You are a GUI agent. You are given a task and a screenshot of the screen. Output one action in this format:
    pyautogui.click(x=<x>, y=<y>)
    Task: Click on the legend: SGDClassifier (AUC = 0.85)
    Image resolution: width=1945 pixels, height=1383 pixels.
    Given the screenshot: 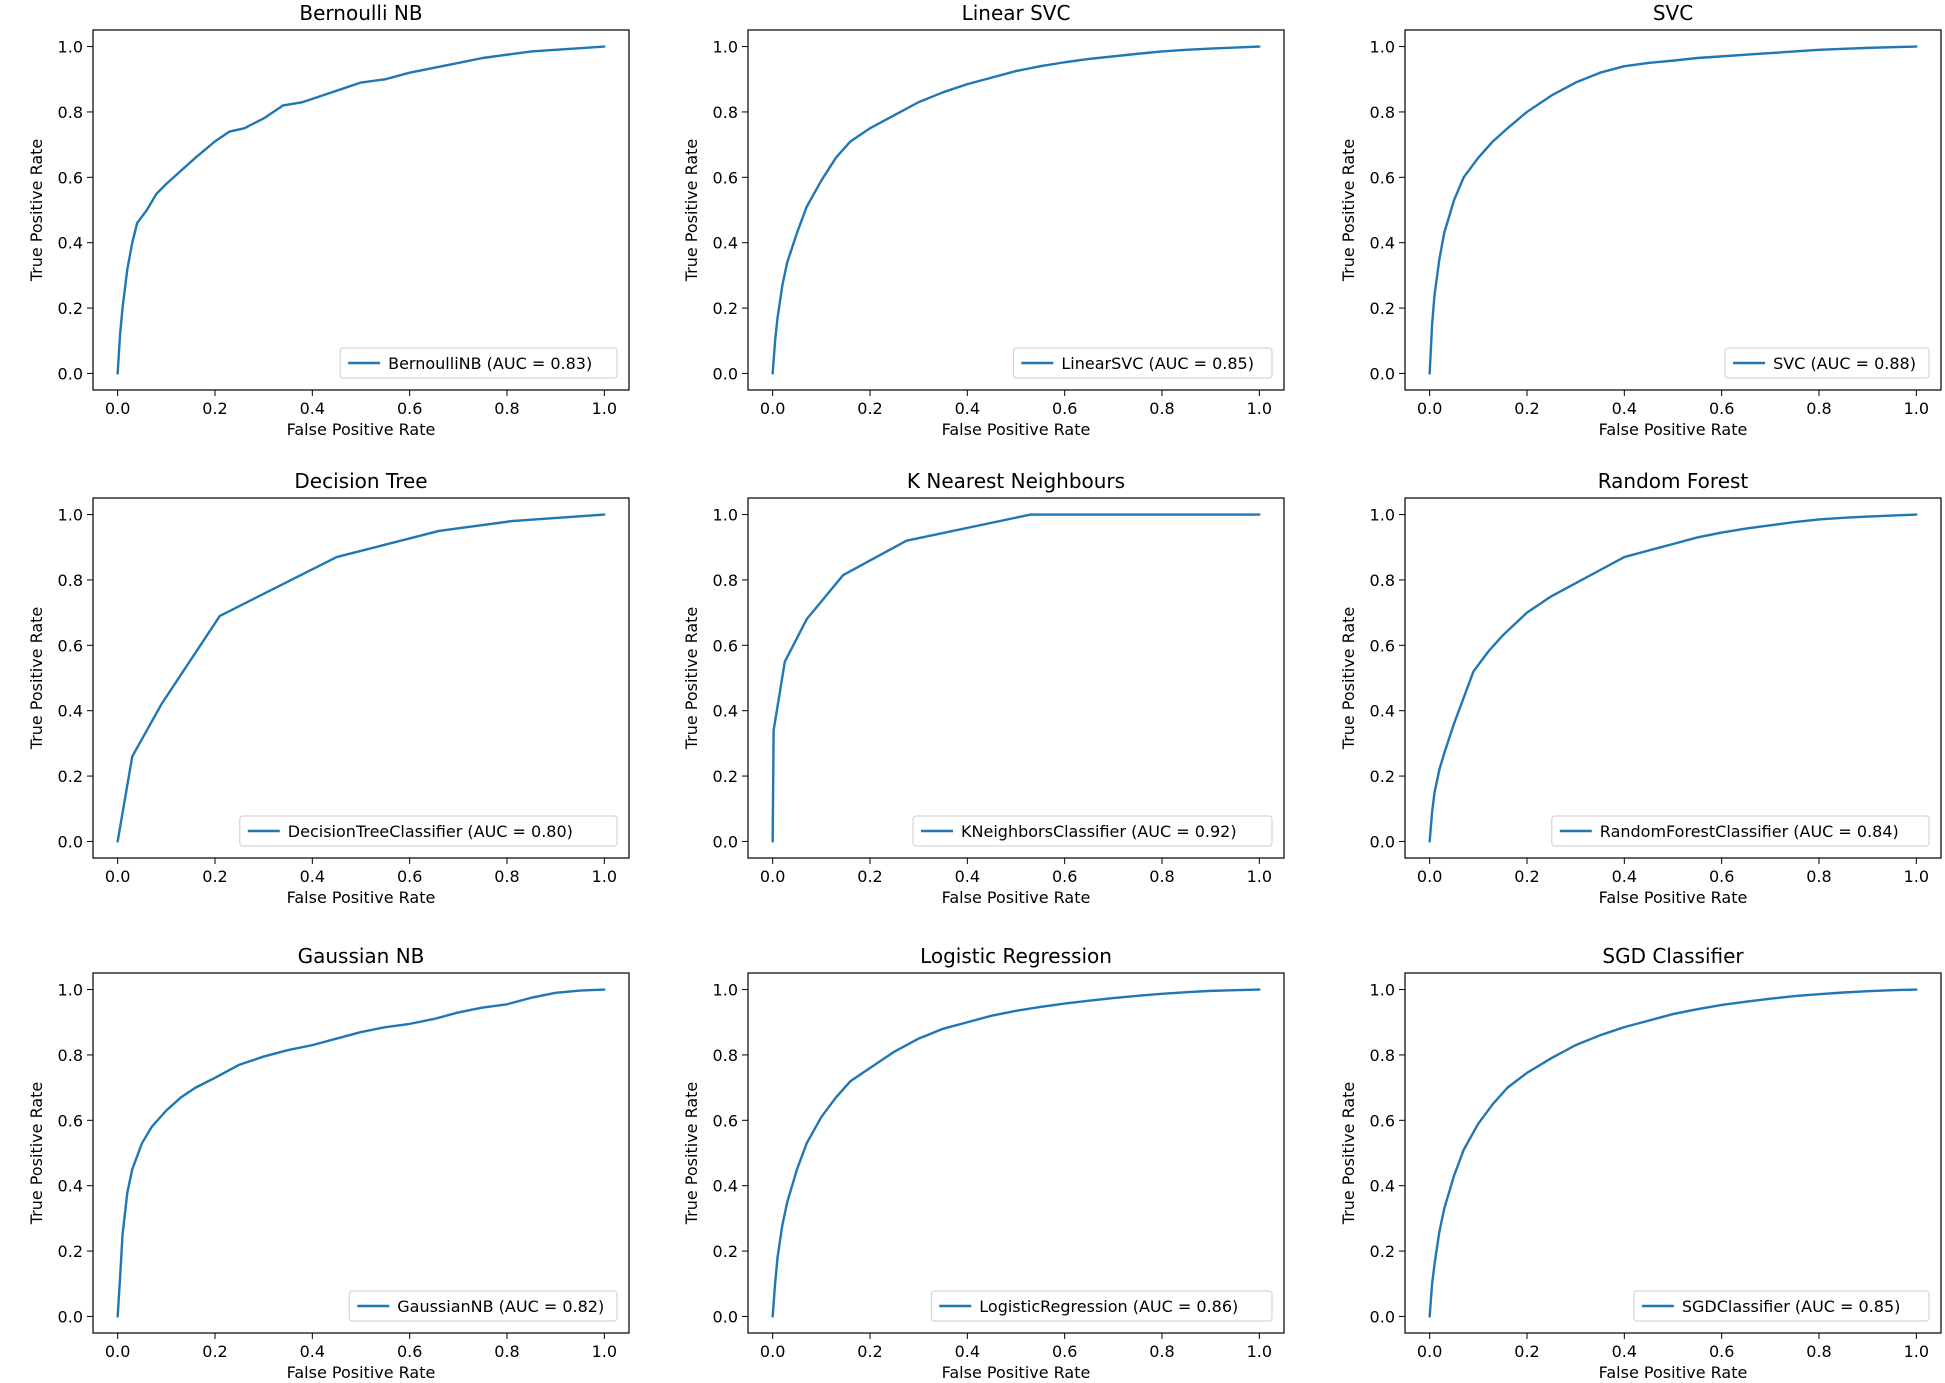 What is the action you would take?
    pyautogui.click(x=1781, y=1306)
    